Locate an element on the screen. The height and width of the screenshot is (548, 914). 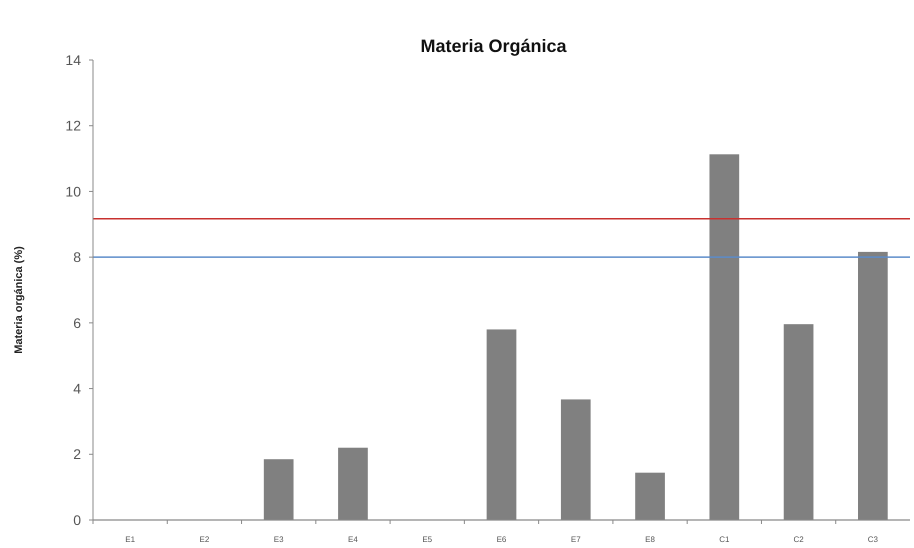
y-tick-label: 10 is located at coordinates (73, 191).